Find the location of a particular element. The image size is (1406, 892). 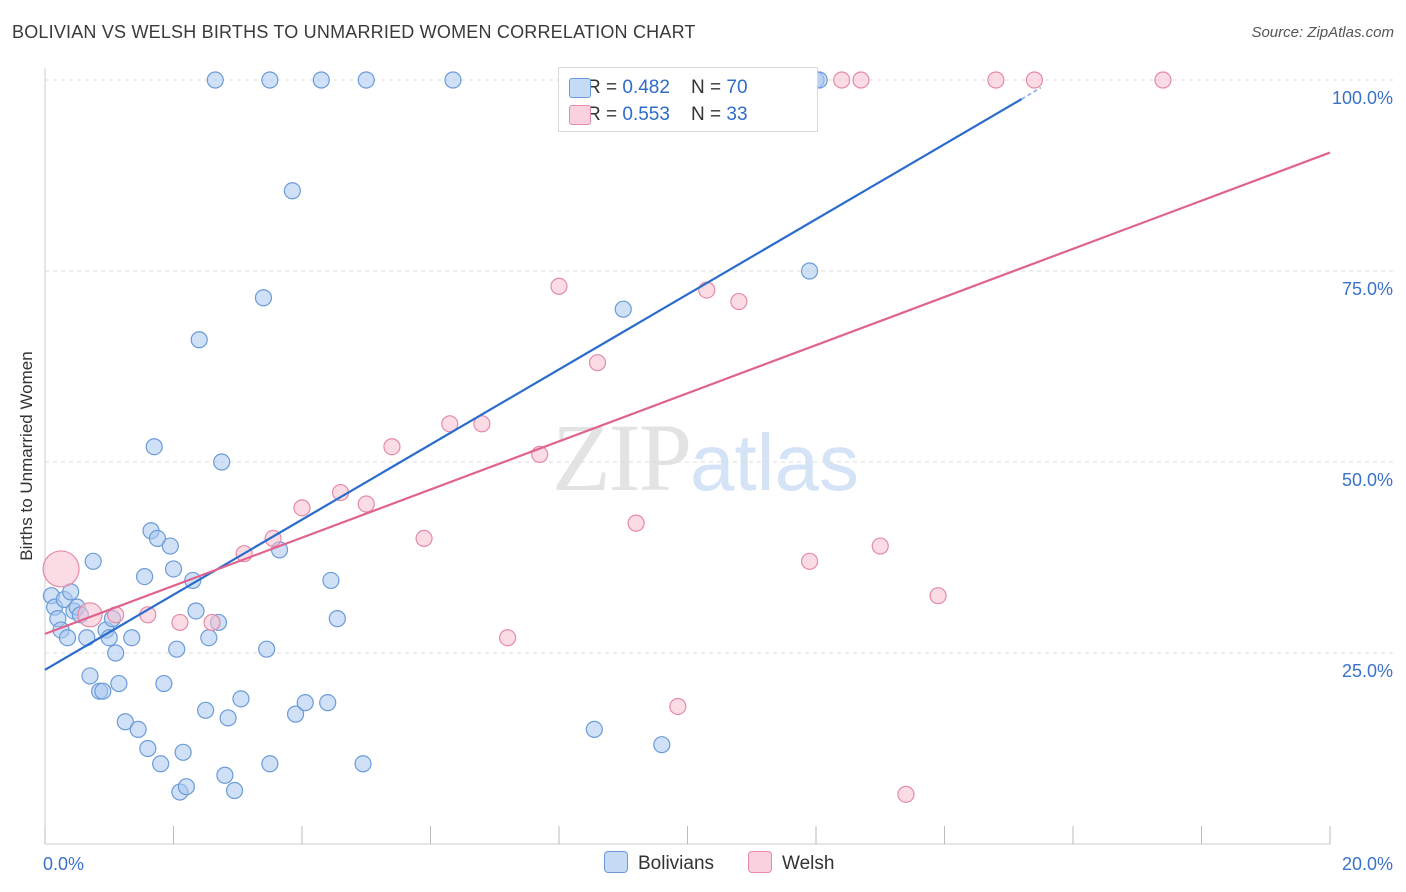

y-tick-label: 100.0% is located at coordinates (1362, 98).